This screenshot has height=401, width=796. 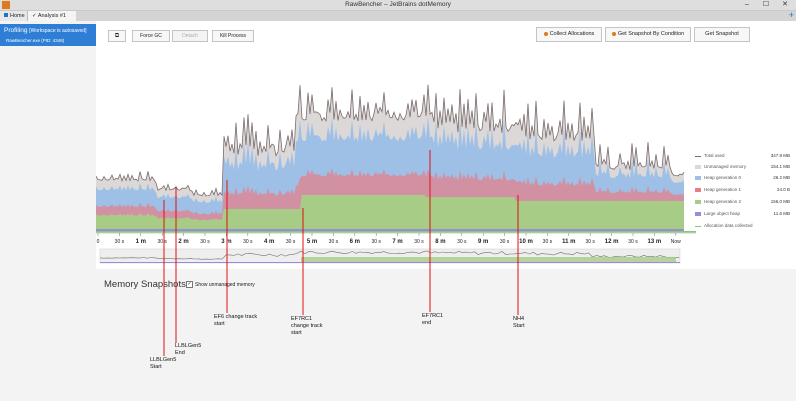 I want to click on legend-item: Heap generation 0 26.2 MB, so click(x=744, y=179).